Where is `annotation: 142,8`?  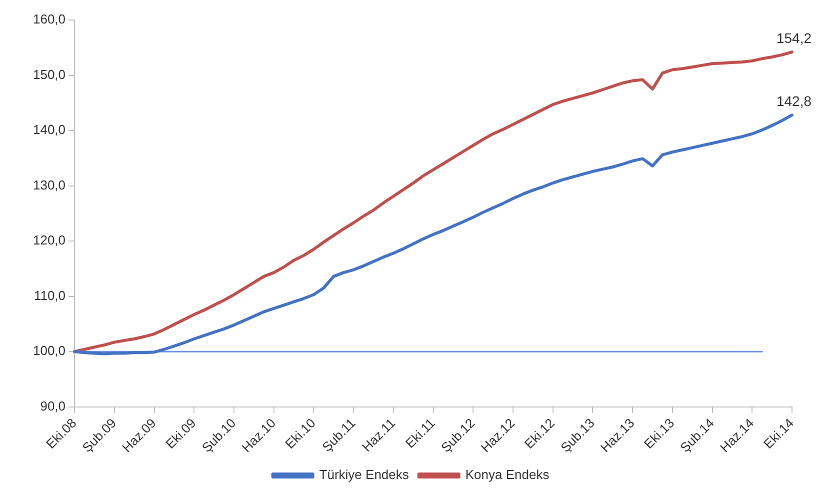
annotation: 142,8 is located at coordinates (794, 100).